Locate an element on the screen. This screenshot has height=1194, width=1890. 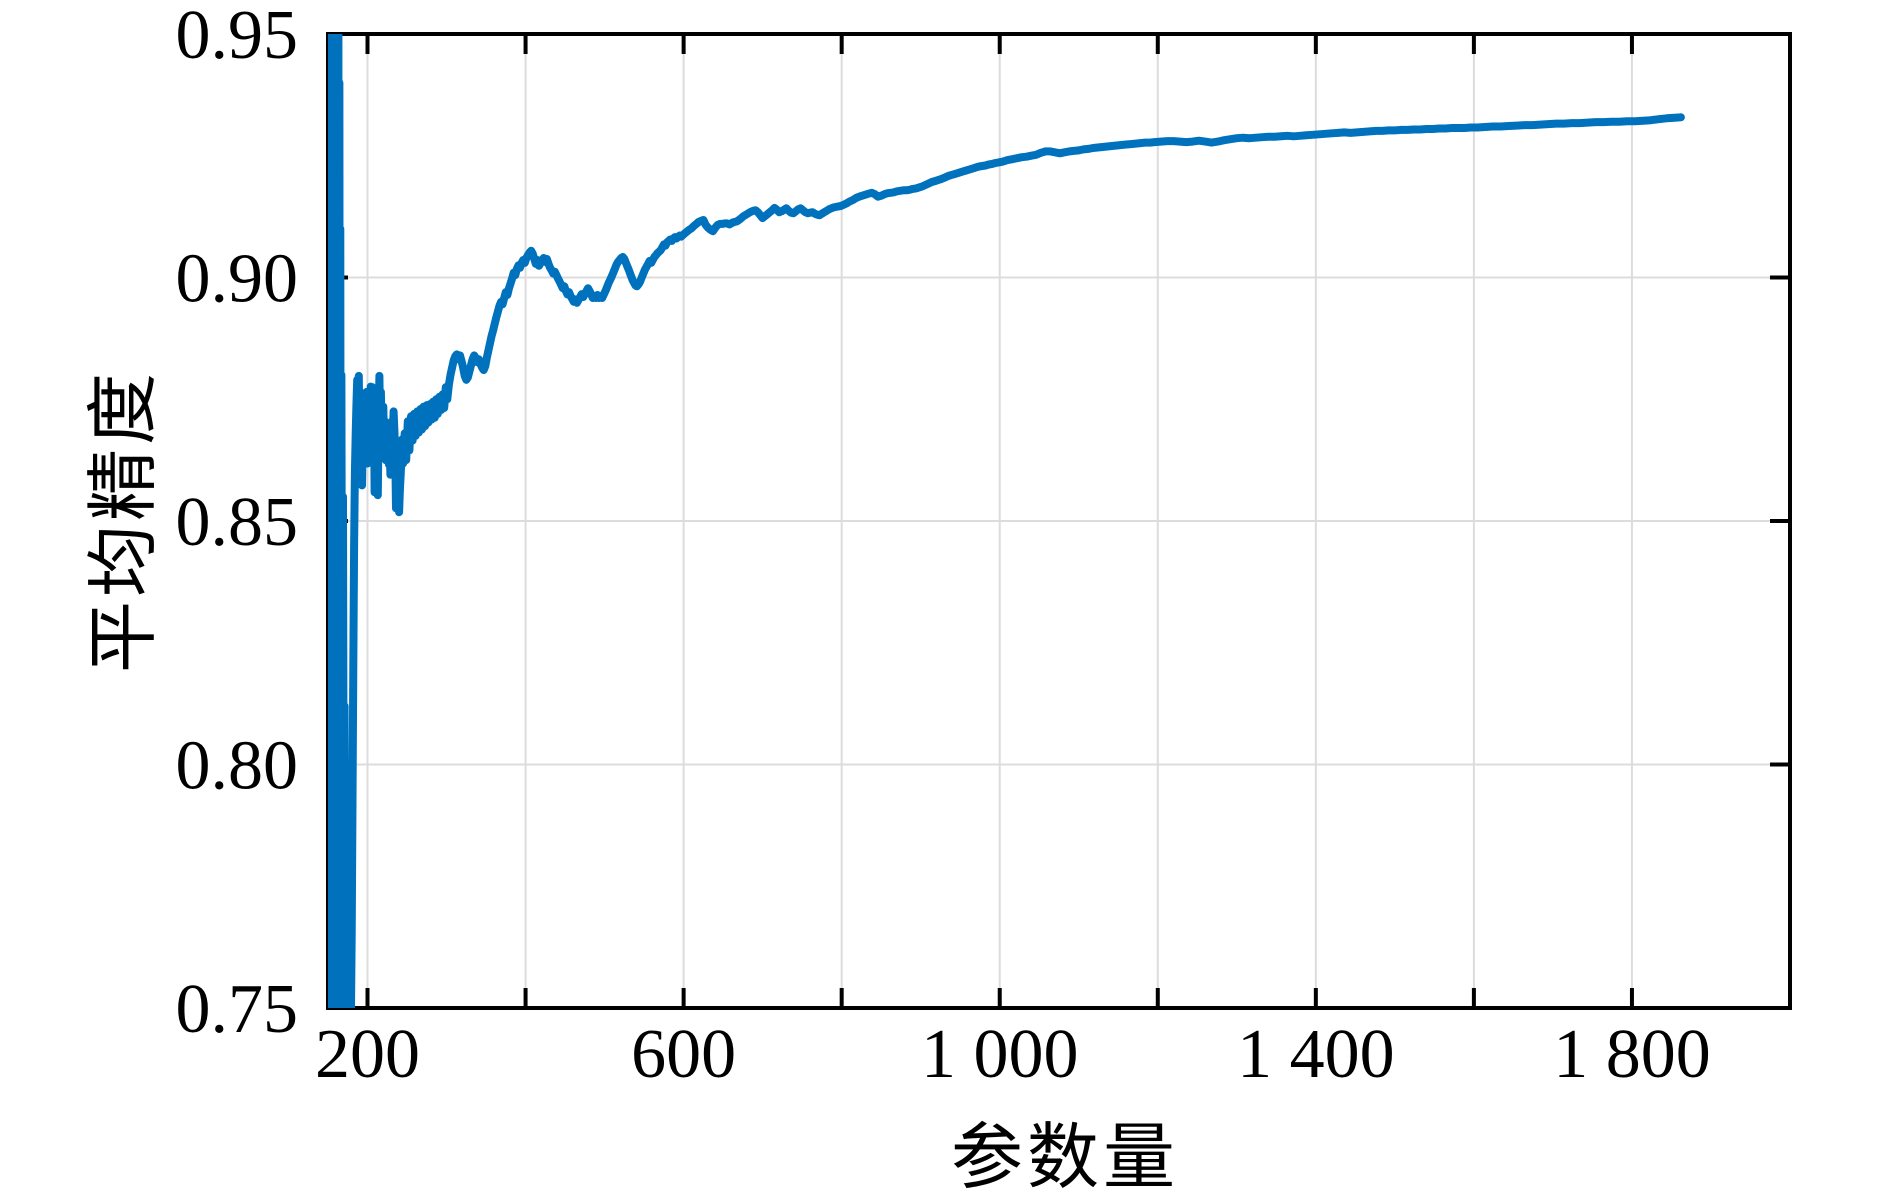
x-axis-label: 参数量 is located at coordinates (1065, 1156).